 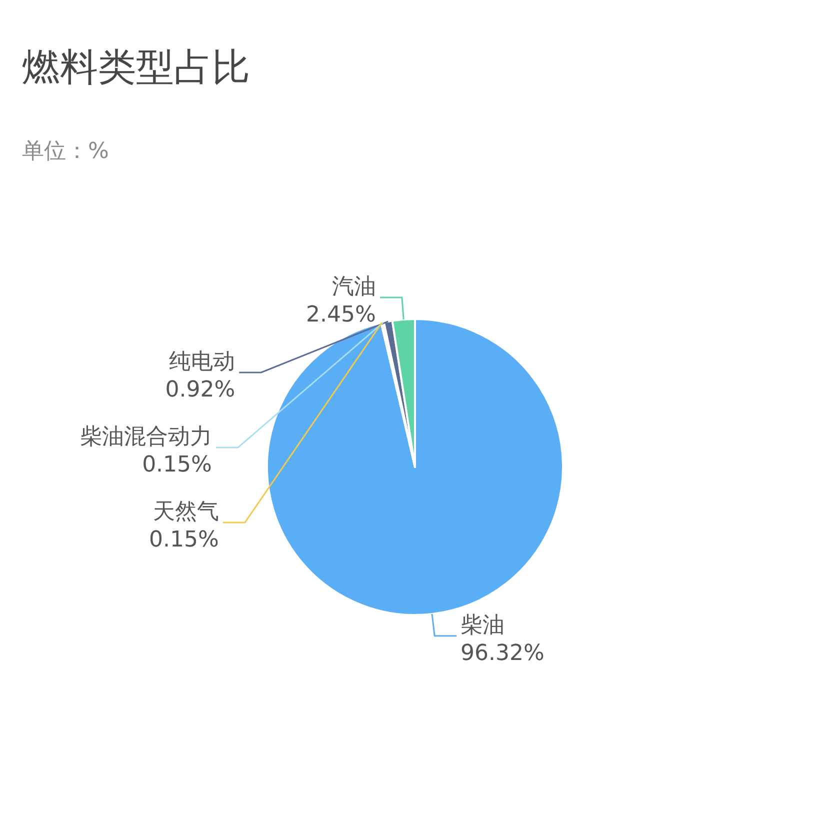 What do you see at coordinates (65, 151) in the screenshot?
I see `subtitle: 单位：%` at bounding box center [65, 151].